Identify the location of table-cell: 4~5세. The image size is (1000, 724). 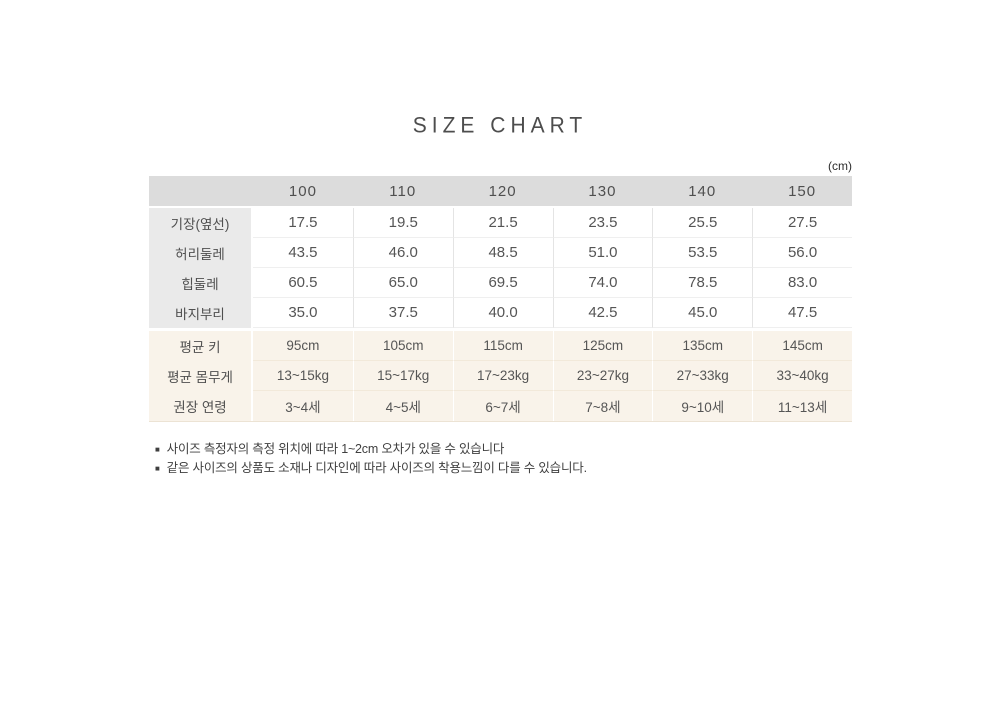
(402, 406).